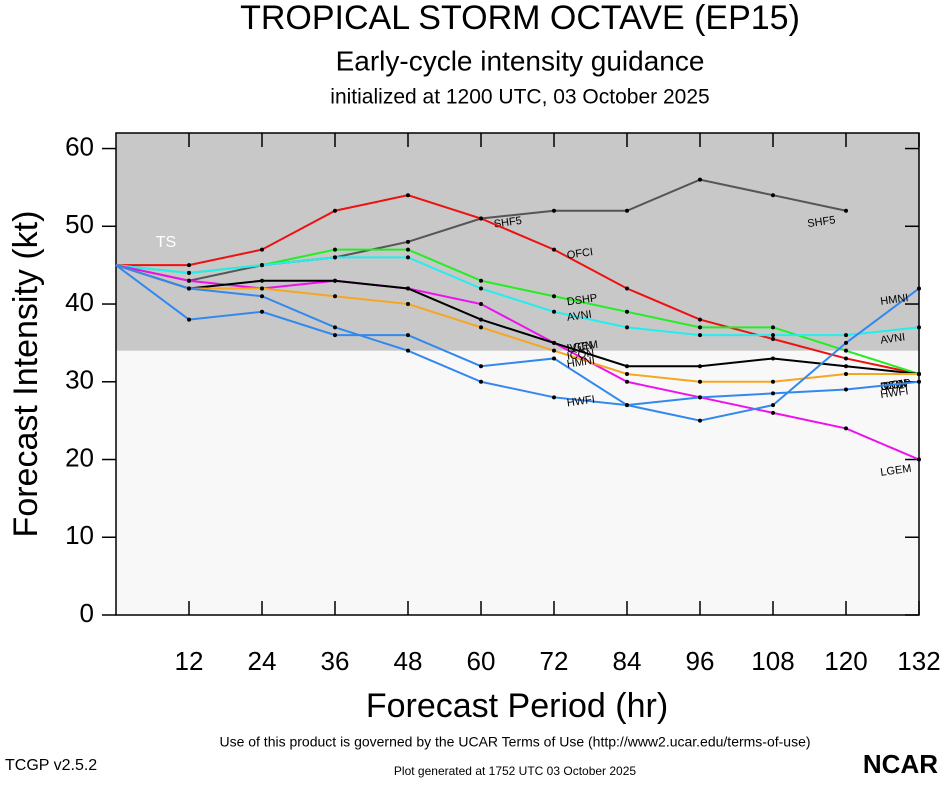  I want to click on x-tick-label: 60, so click(481, 661).